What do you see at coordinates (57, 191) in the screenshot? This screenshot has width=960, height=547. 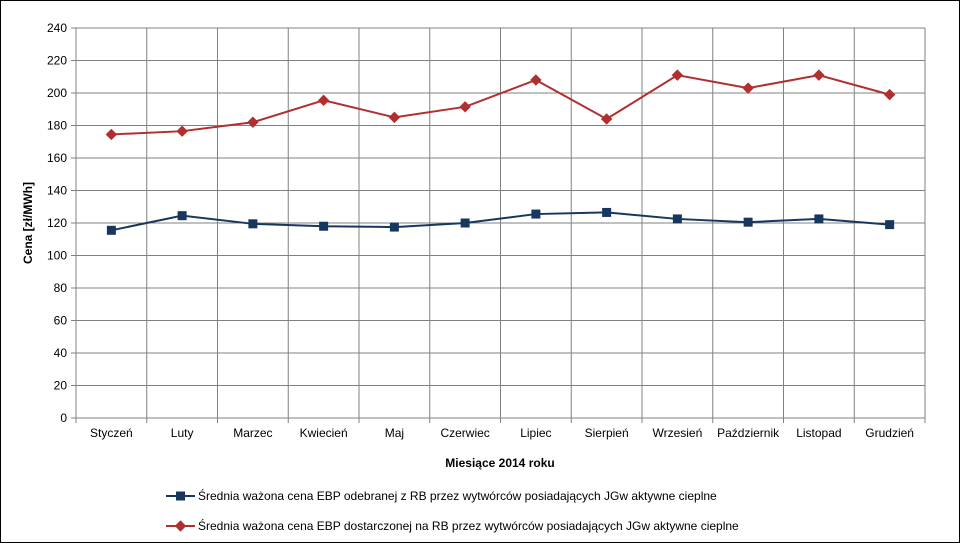 I see `y-tick-label: 140` at bounding box center [57, 191].